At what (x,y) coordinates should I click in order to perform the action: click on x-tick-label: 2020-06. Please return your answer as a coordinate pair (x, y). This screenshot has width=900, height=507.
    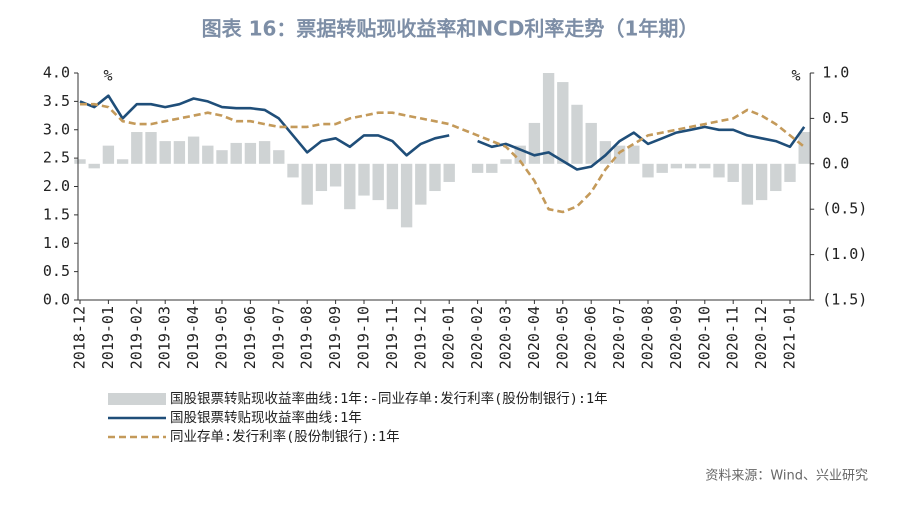
    Looking at the image, I should click on (591, 337).